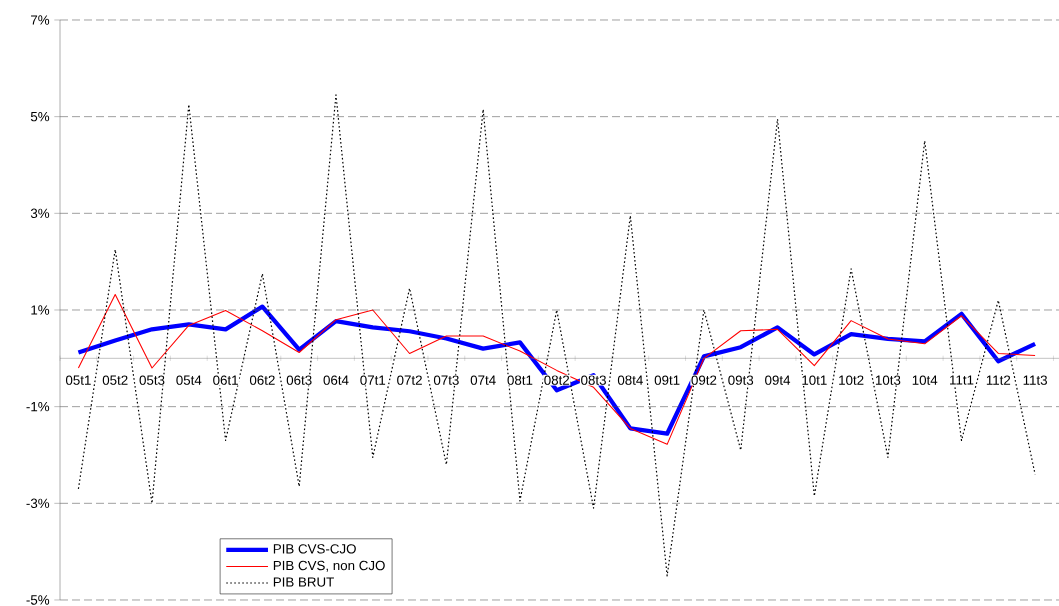  What do you see at coordinates (40, 310) in the screenshot?
I see `y-tick-label: 1%` at bounding box center [40, 310].